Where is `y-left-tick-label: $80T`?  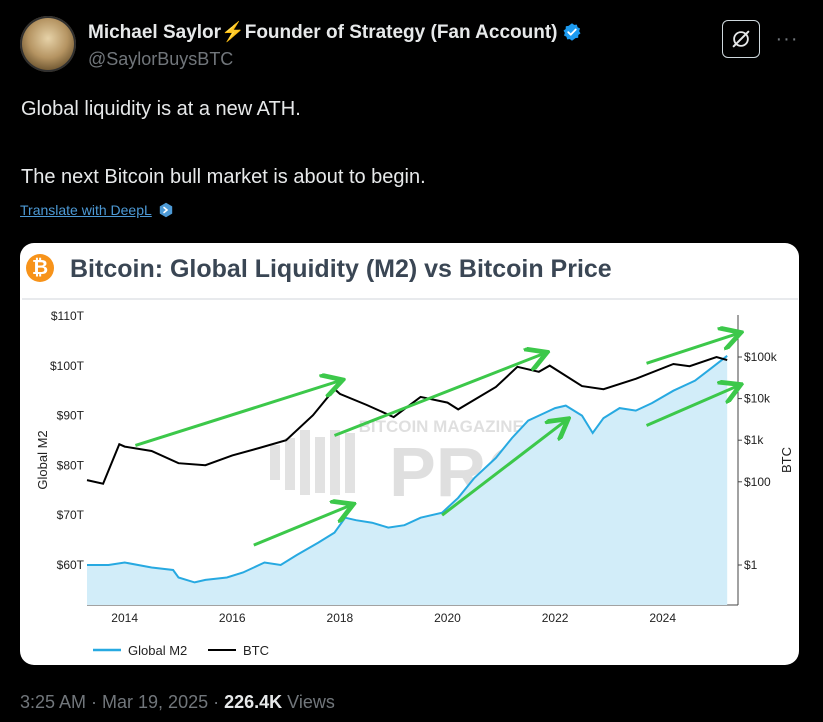
y-left-tick-label: $80T is located at coordinates (71, 465).